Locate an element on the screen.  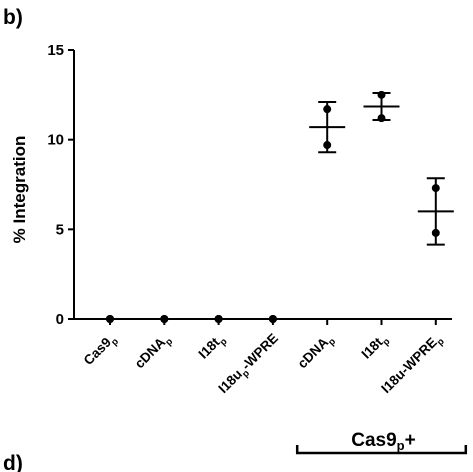
panel-label: b) is located at coordinates (13, 17).